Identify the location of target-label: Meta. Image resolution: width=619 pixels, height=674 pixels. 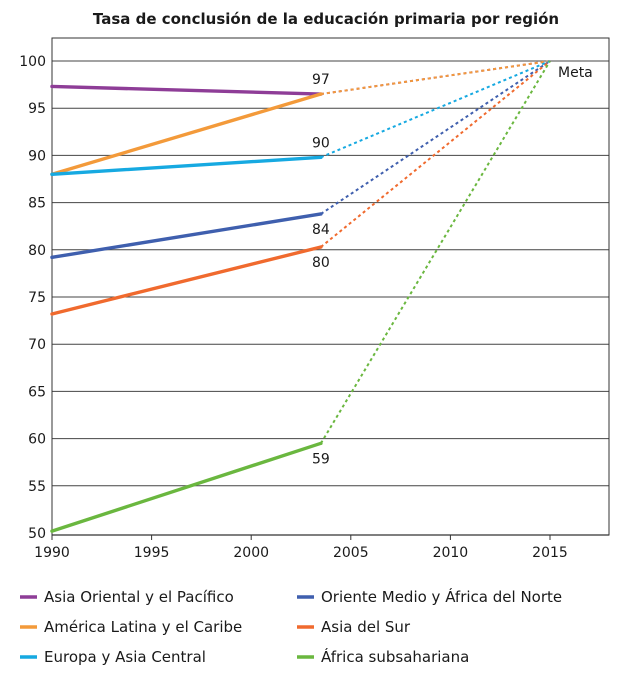
(575, 73).